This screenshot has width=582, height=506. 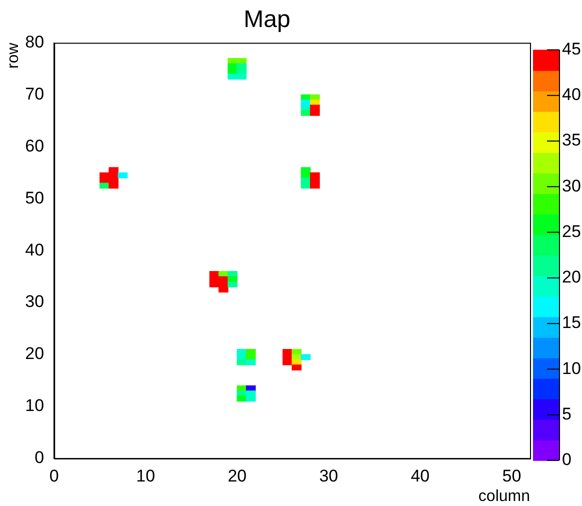 What do you see at coordinates (512, 476) in the screenshot?
I see `x-tick-label: 50` at bounding box center [512, 476].